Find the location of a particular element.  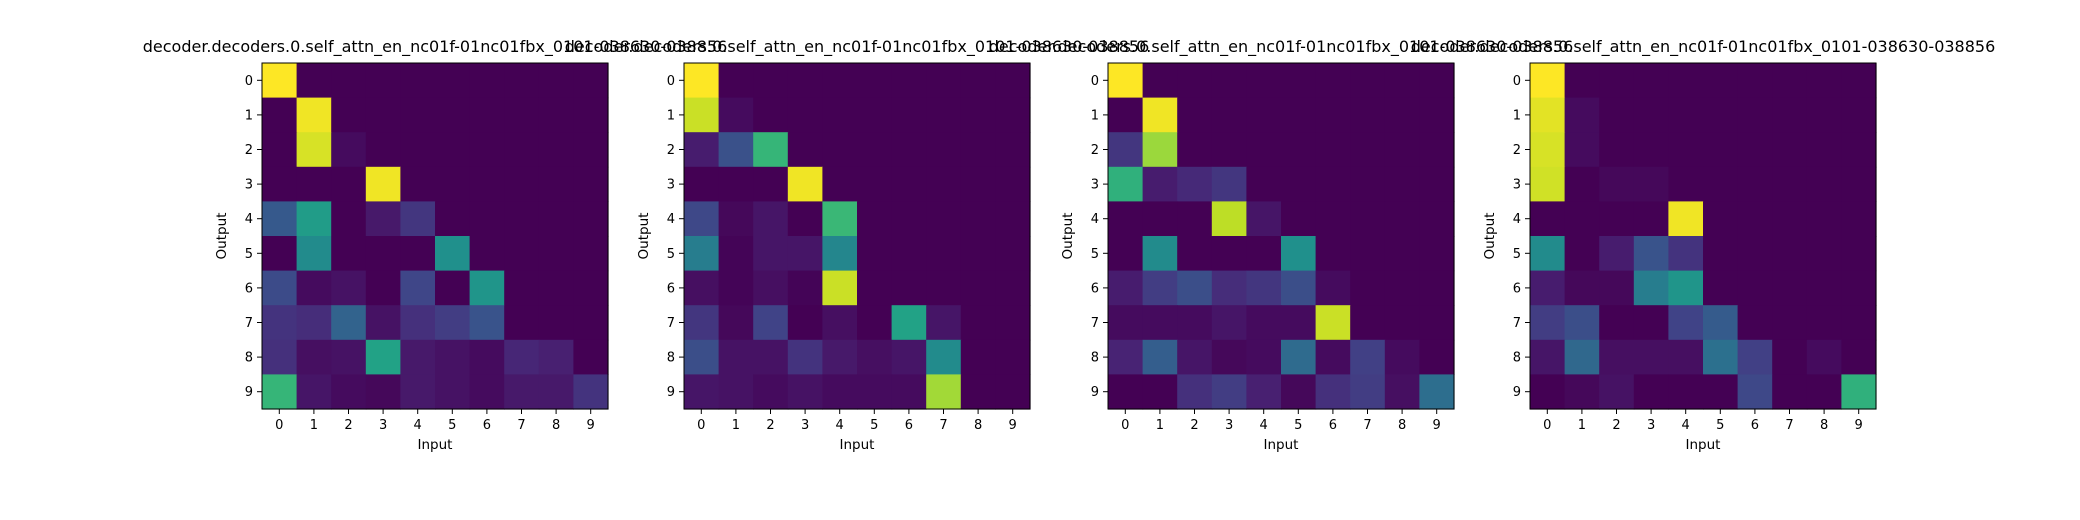

plot-frame is located at coordinates (1703, 236).